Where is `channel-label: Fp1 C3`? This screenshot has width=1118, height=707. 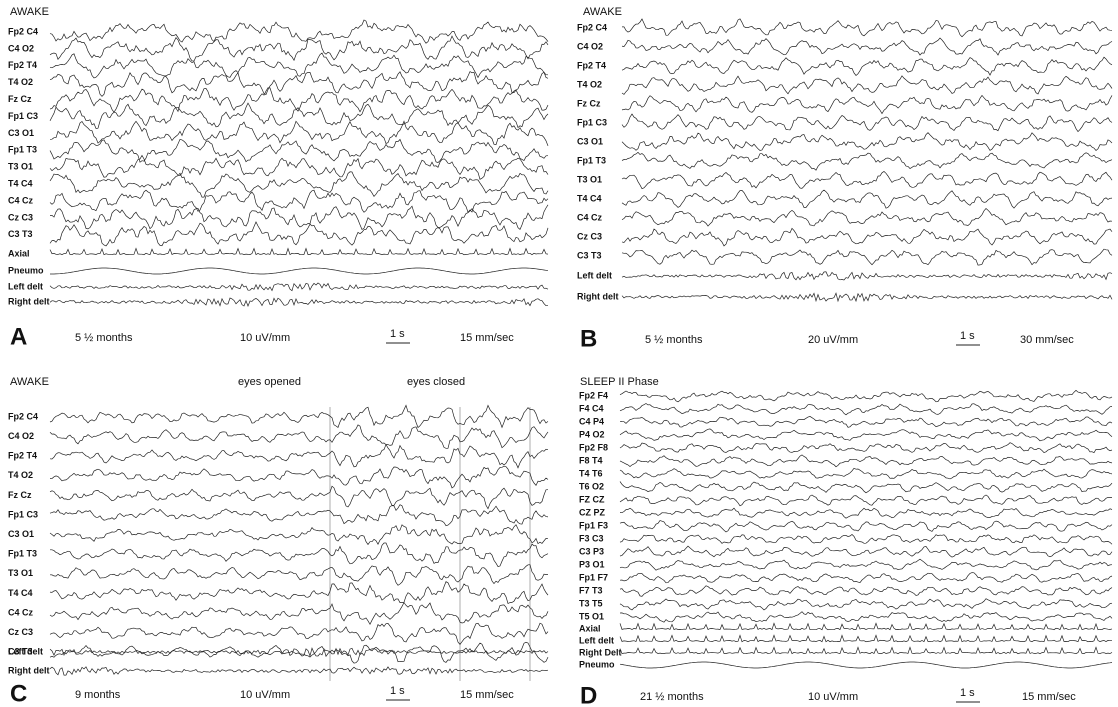
channel-label: Fp1 C3 is located at coordinates (23, 514).